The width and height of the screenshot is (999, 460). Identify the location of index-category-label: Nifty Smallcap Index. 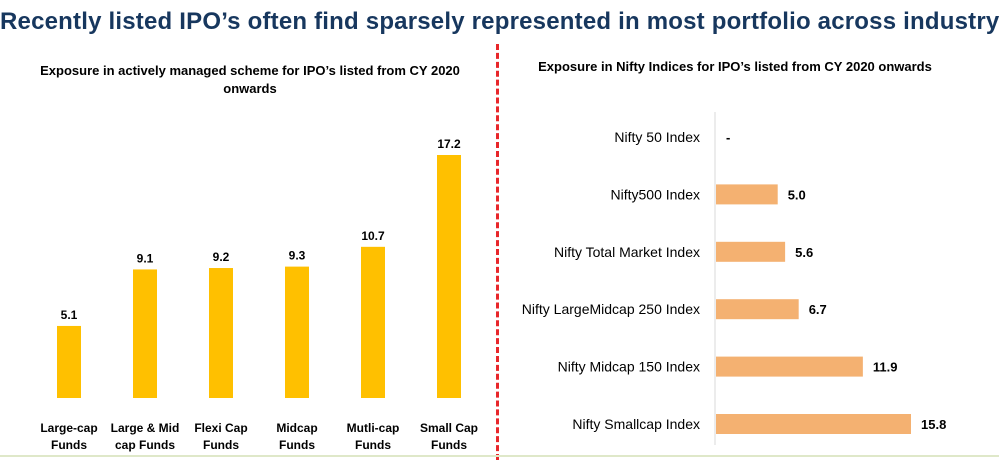
(636, 424).